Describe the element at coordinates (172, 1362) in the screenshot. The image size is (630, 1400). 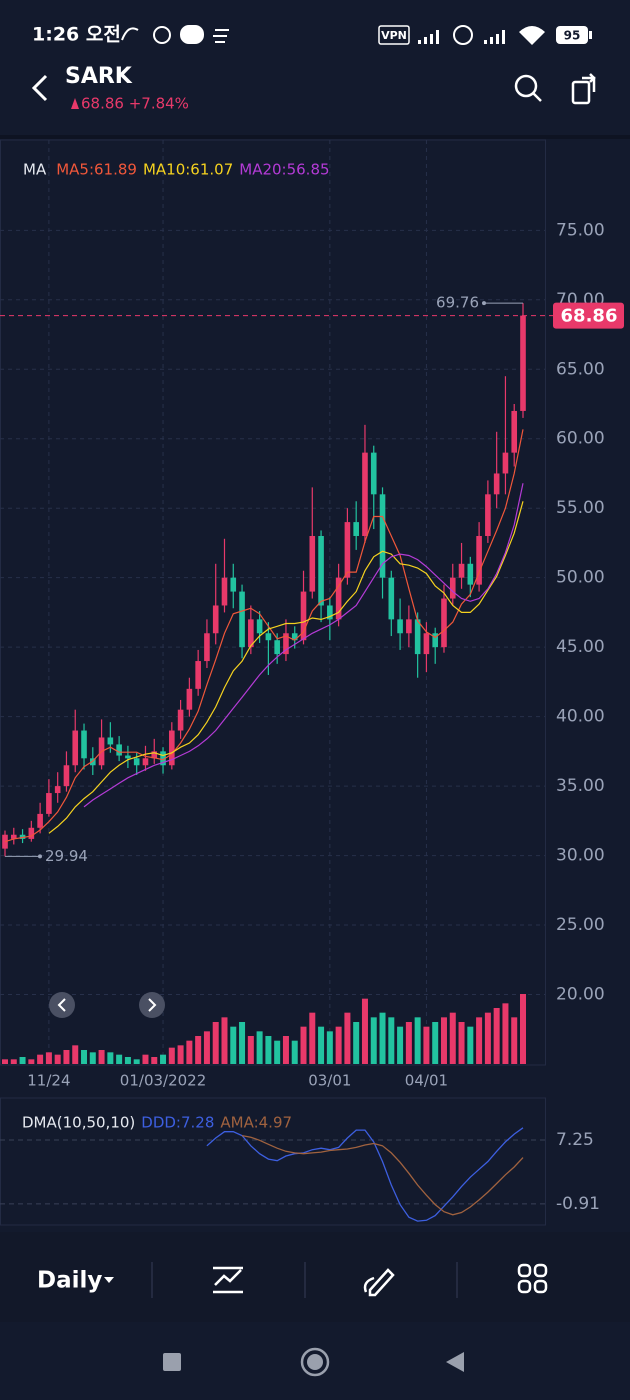
I see `nav-recent` at that location.